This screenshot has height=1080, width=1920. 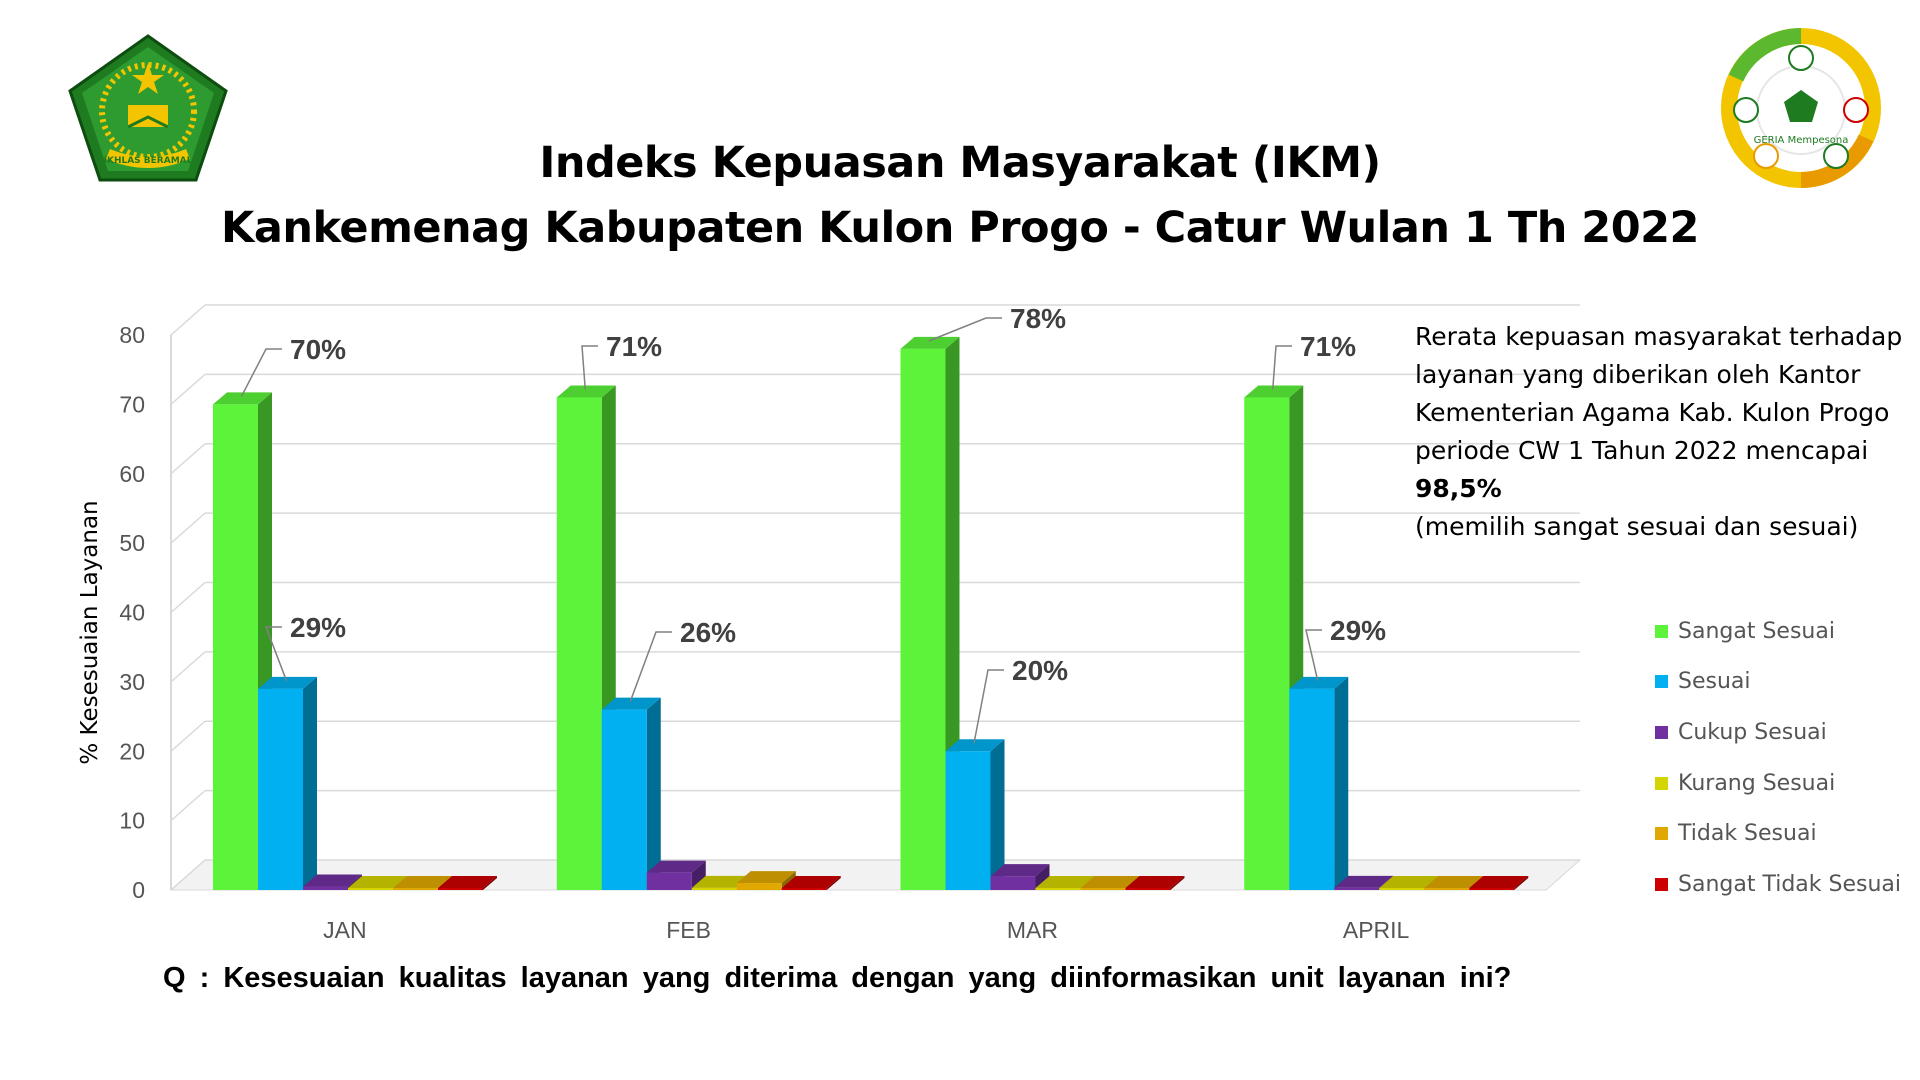 I want to click on kemenag-logo: IKHLAS BERAMAL, so click(x=148, y=108).